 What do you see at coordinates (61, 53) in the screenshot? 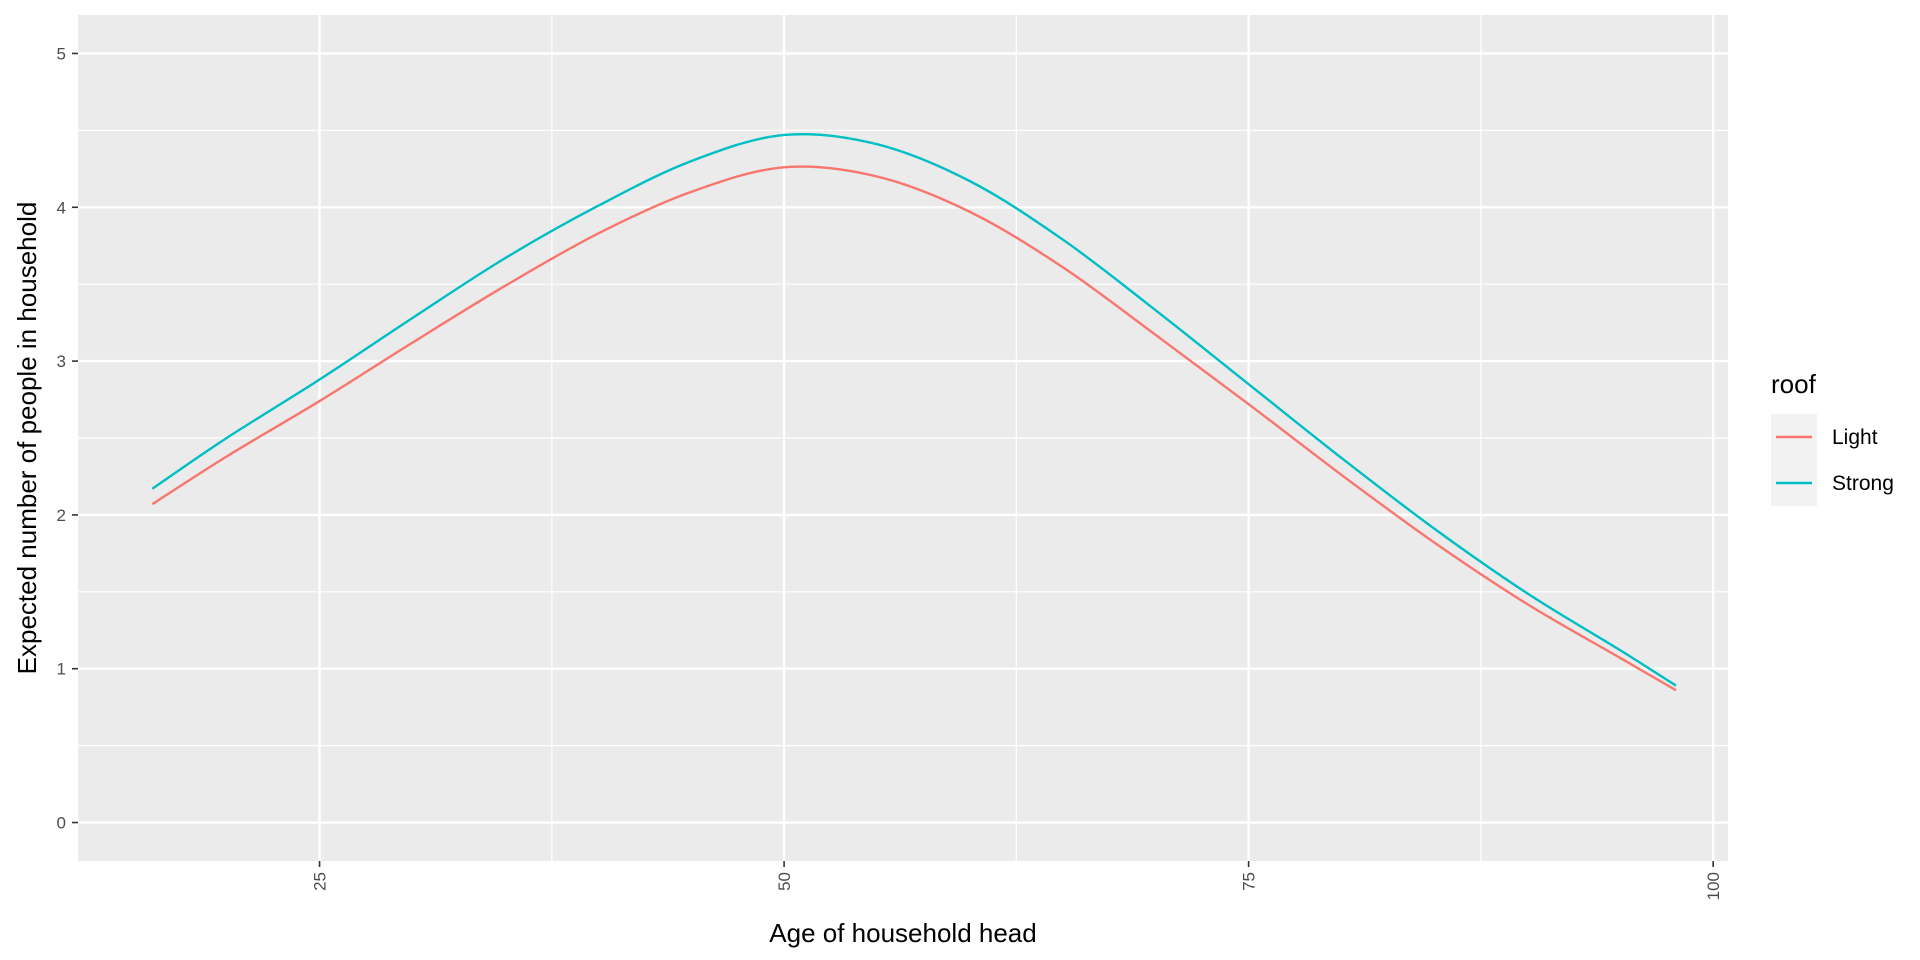
I see `y-tick-label: 5` at bounding box center [61, 53].